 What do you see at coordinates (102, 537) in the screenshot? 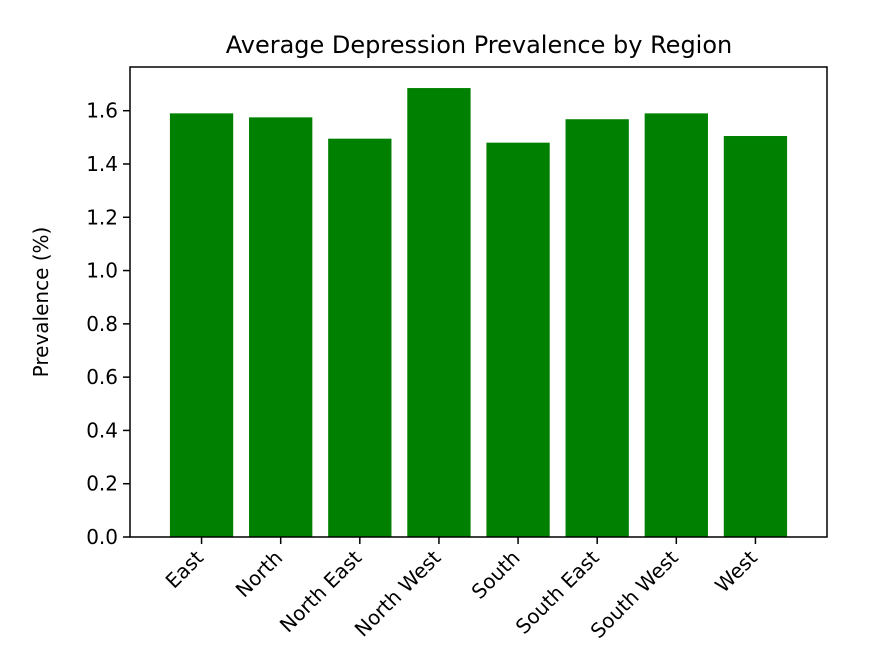
I see `y-tick-label: 0.0` at bounding box center [102, 537].